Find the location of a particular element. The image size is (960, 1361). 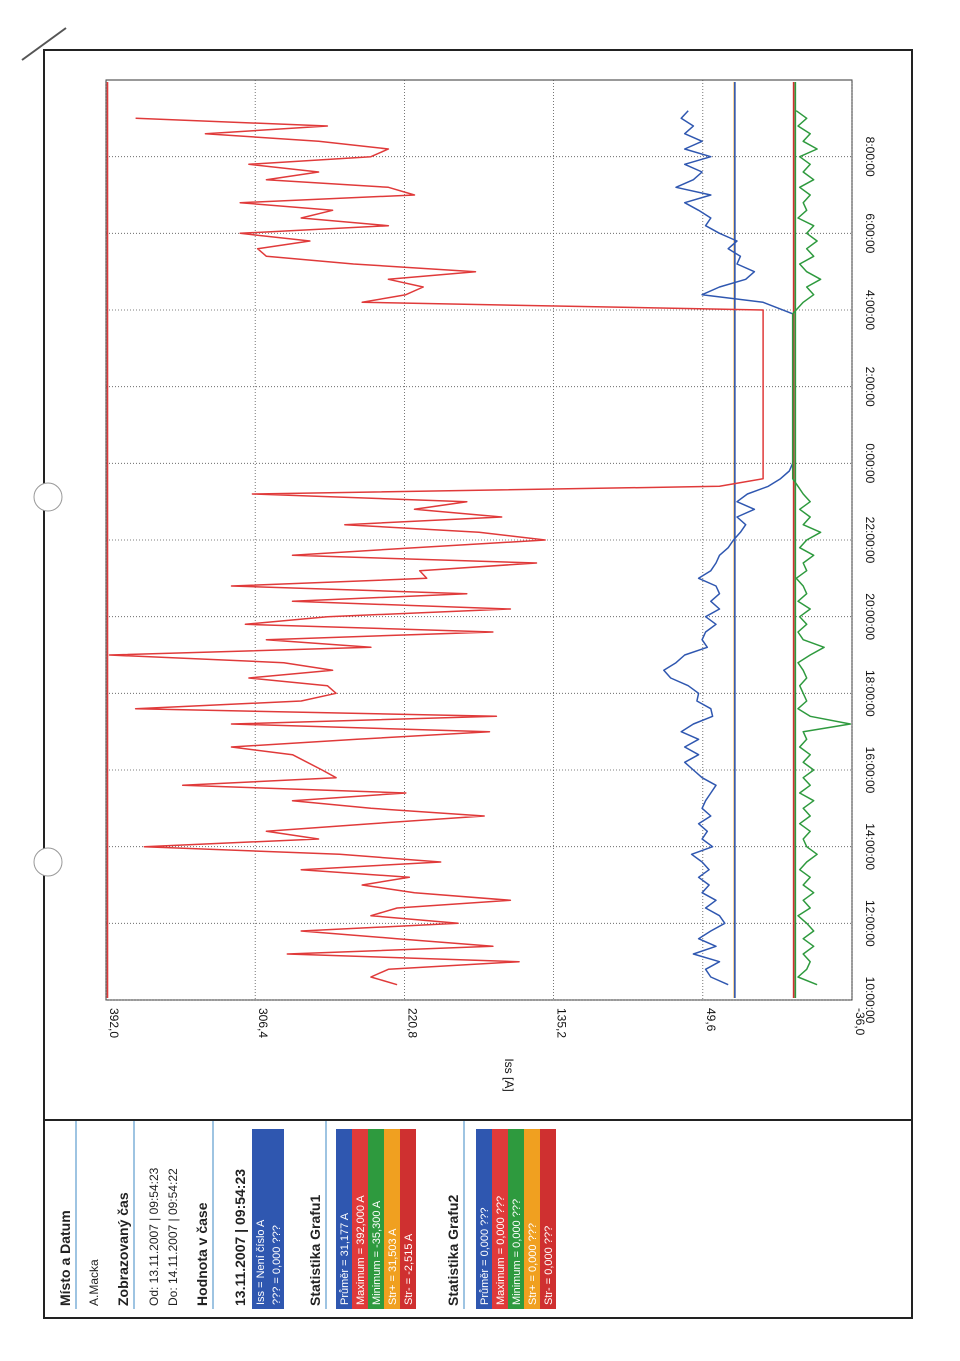

x-tick-label: 2:00:00 is located at coordinates (870, 387).